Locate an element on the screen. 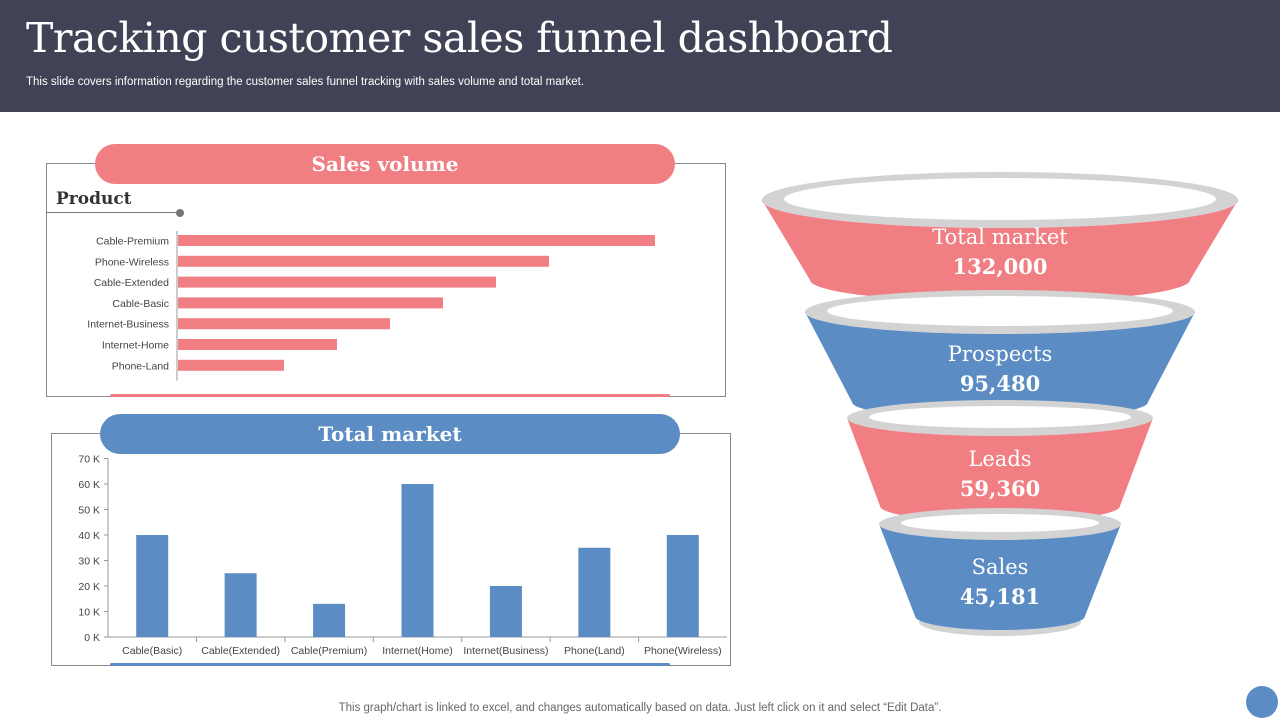 The image size is (1280, 720). funnel-stage-label: Total market is located at coordinates (1000, 237).